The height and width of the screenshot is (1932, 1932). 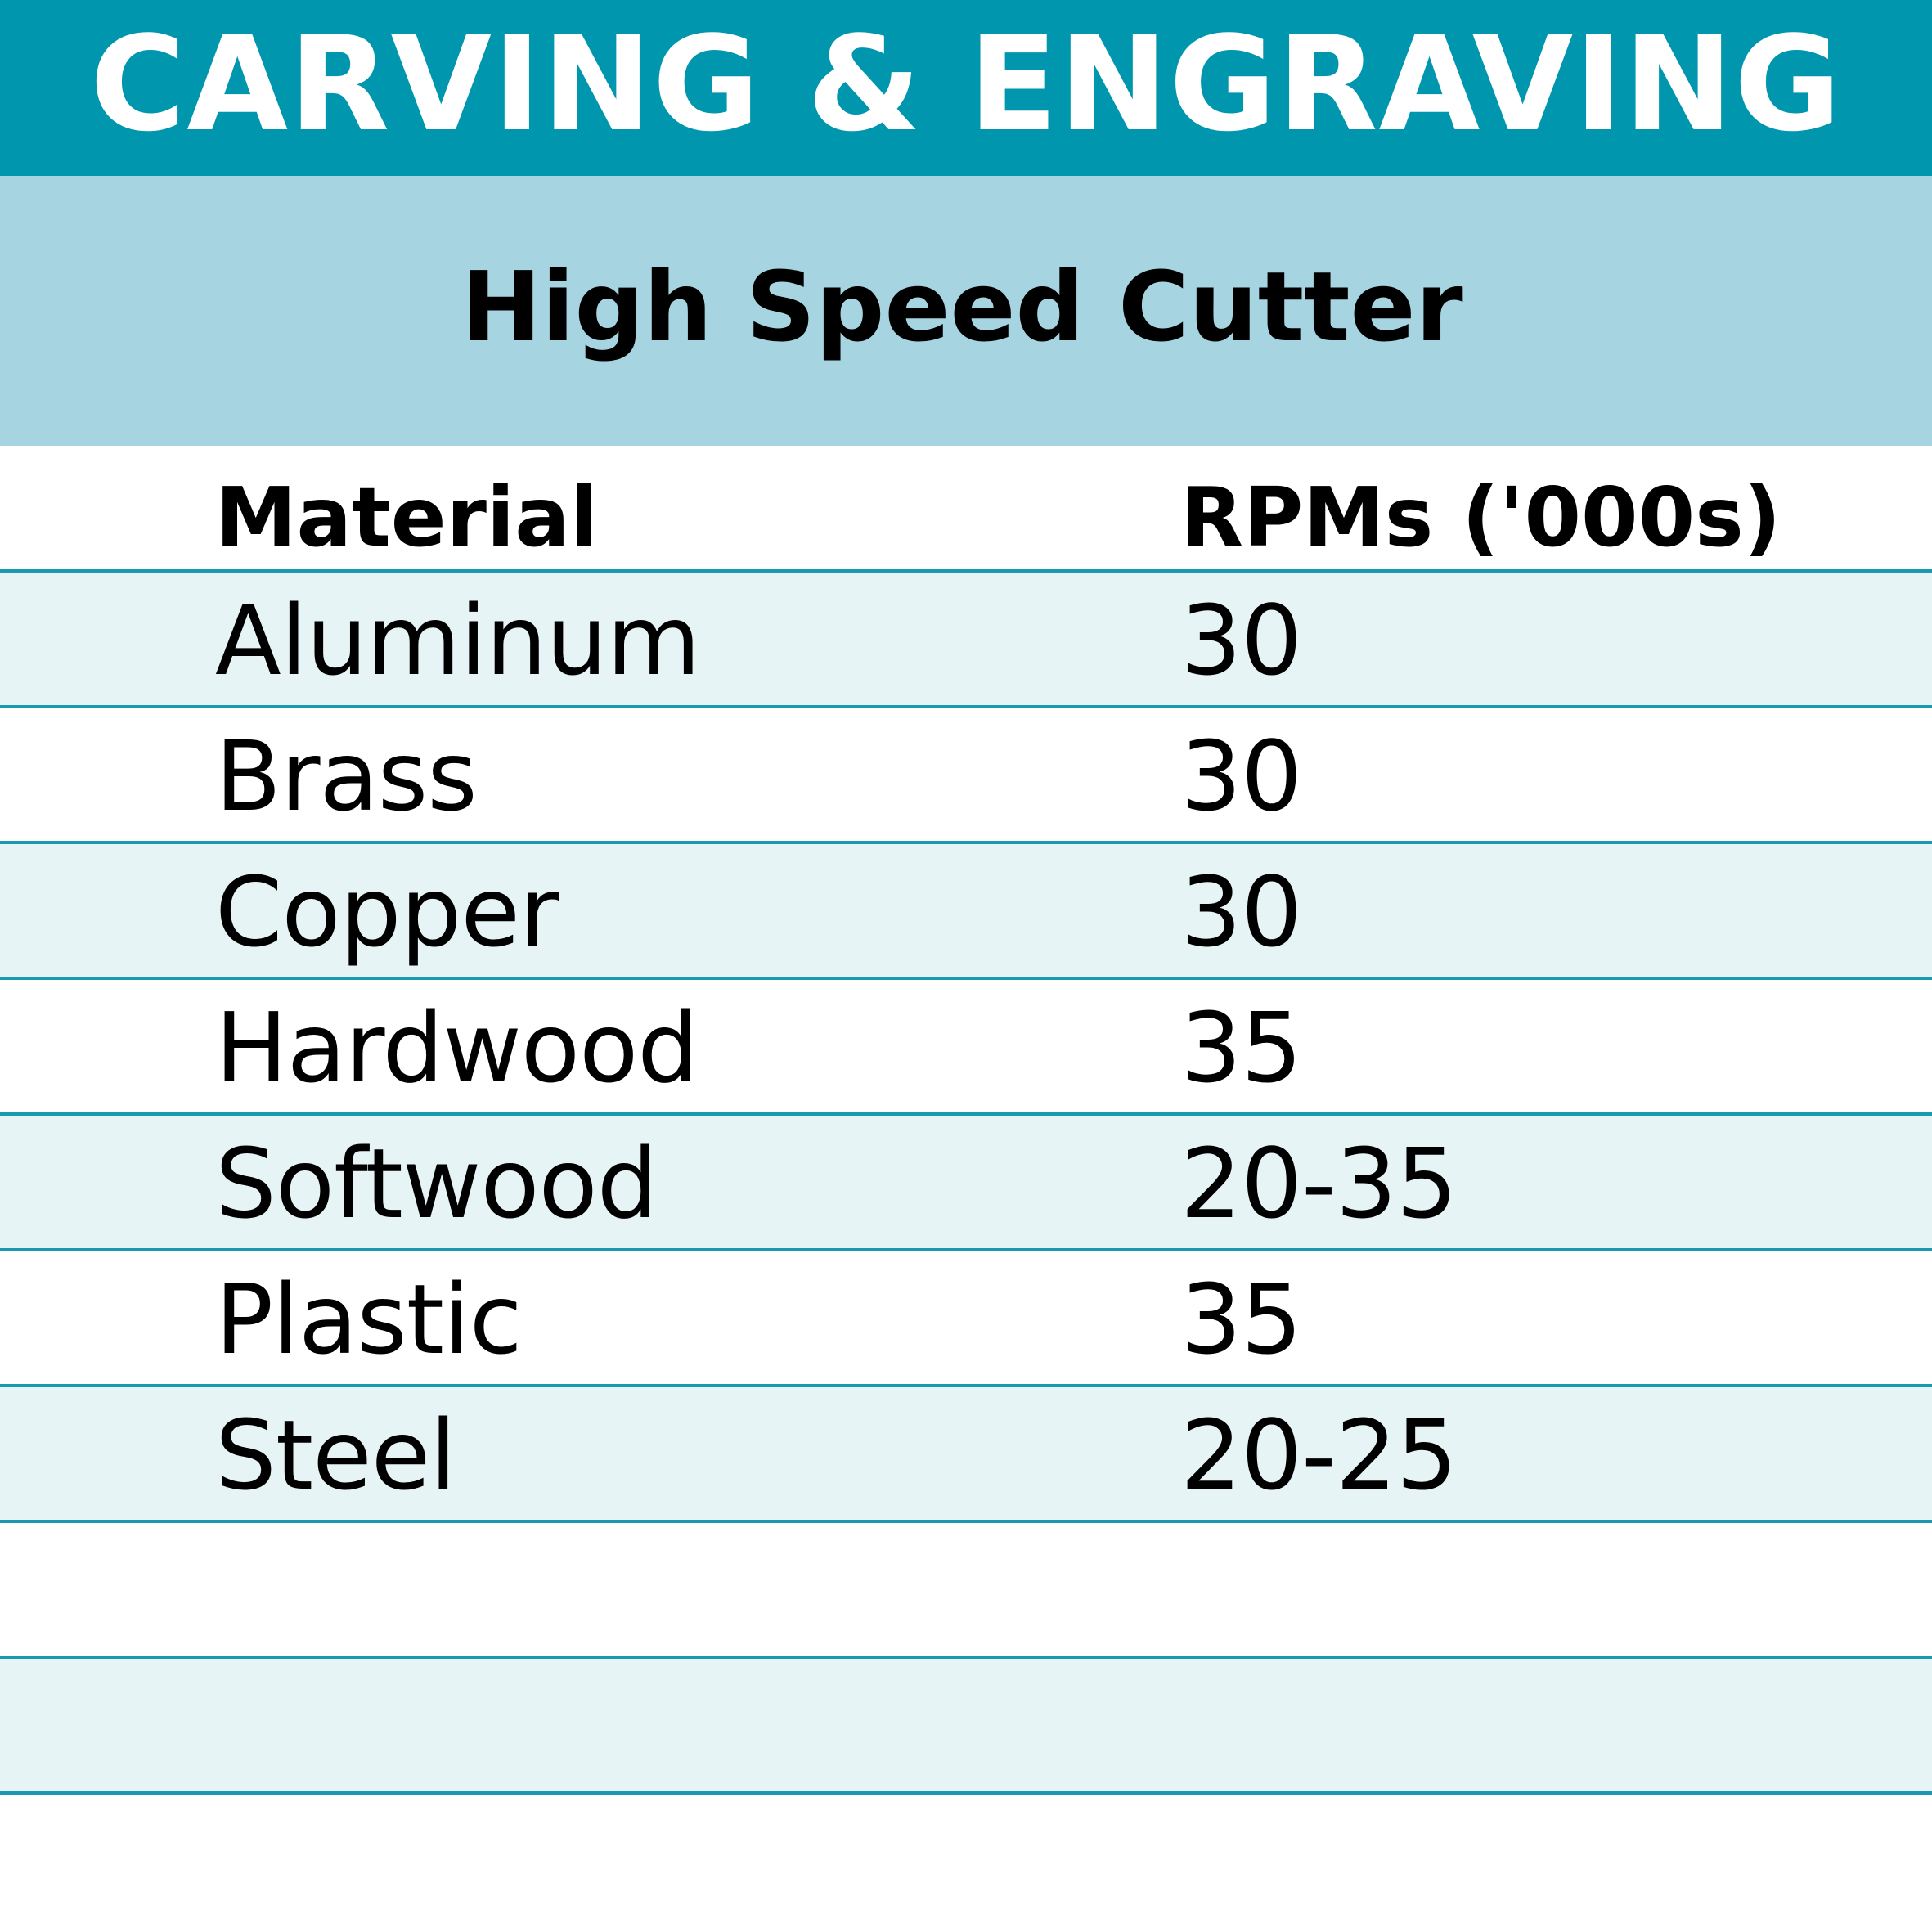 I want to click on page-subtitle: High Speed Cutter, so click(x=962, y=306).